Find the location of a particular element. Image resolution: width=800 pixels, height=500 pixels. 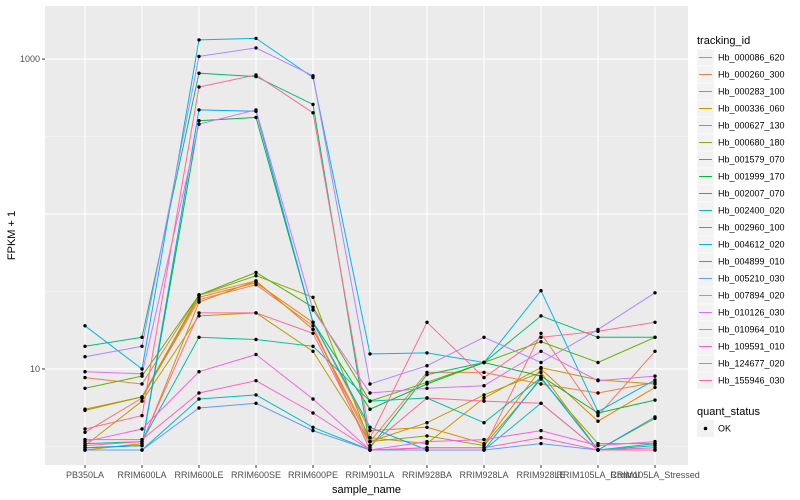

legend-entry-label: Hb_001579_070 is located at coordinates (751, 160).